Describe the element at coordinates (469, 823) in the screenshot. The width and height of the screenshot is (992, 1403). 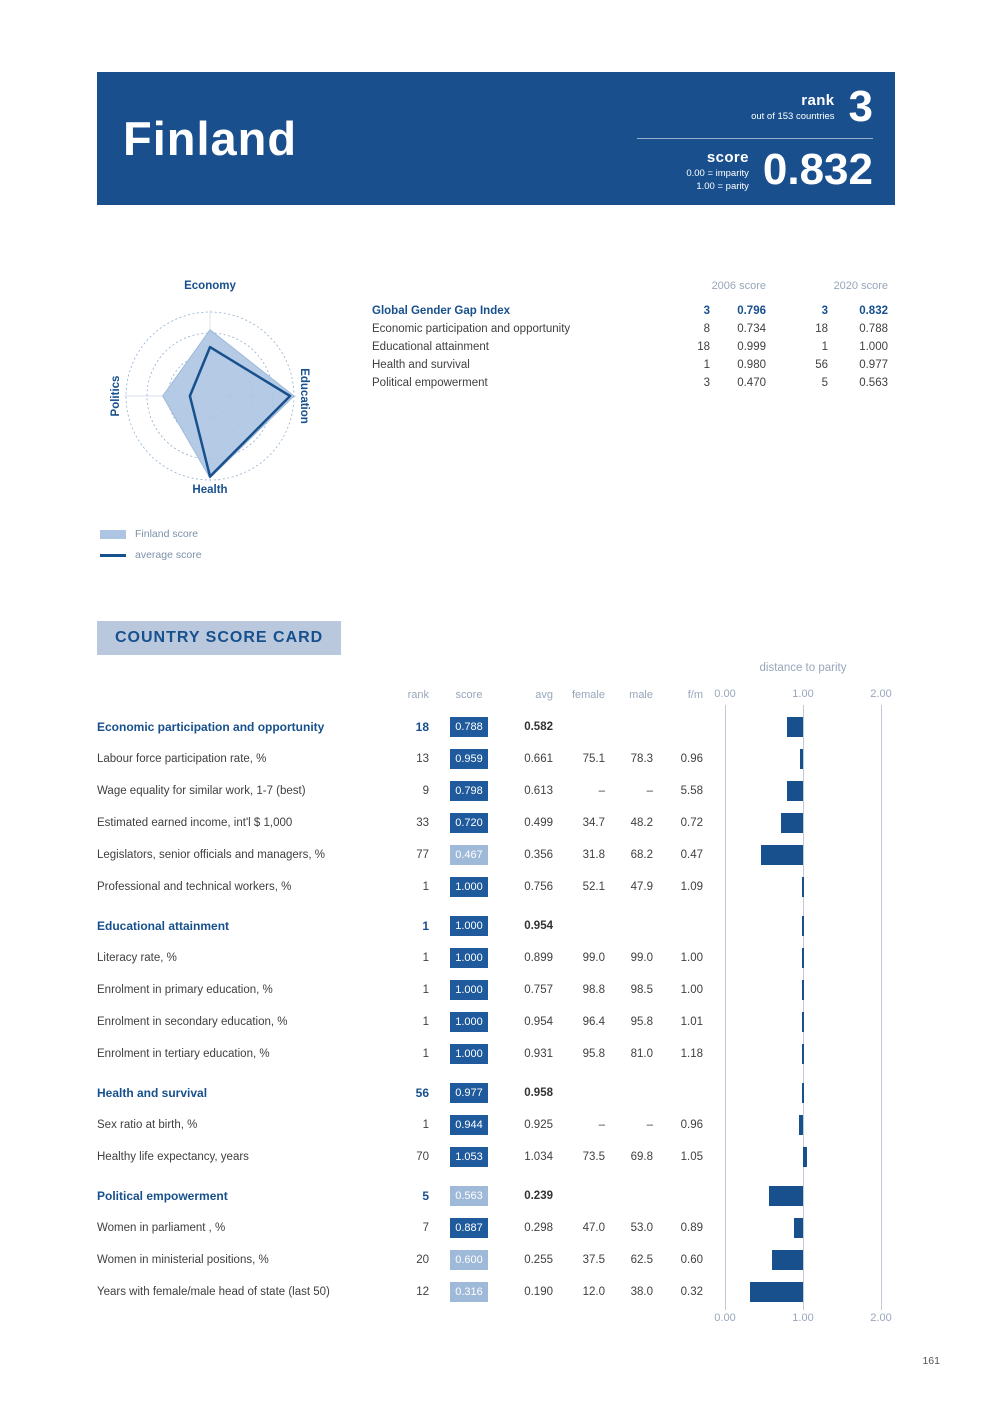
I see `score-badge: 0.720` at that location.